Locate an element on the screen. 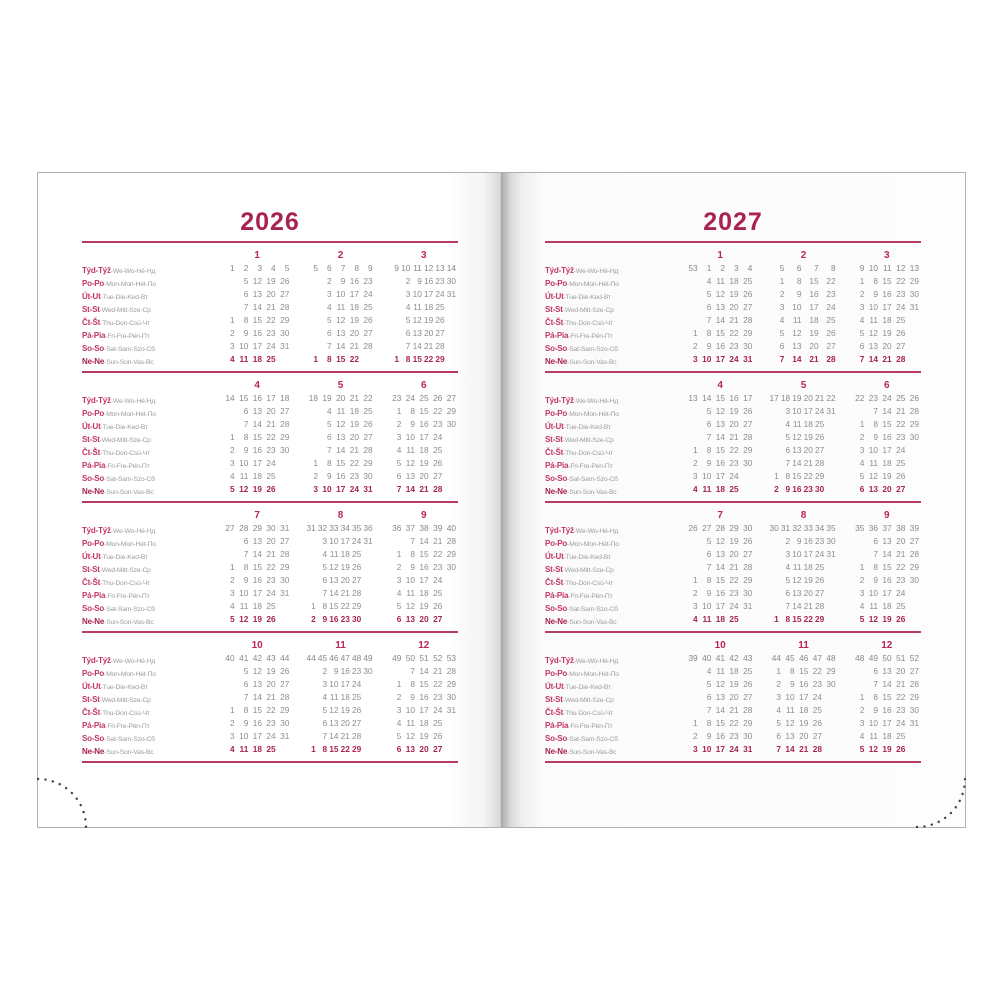 The height and width of the screenshot is (1000, 1000). week-number-cell: 21 is located at coordinates (354, 398).